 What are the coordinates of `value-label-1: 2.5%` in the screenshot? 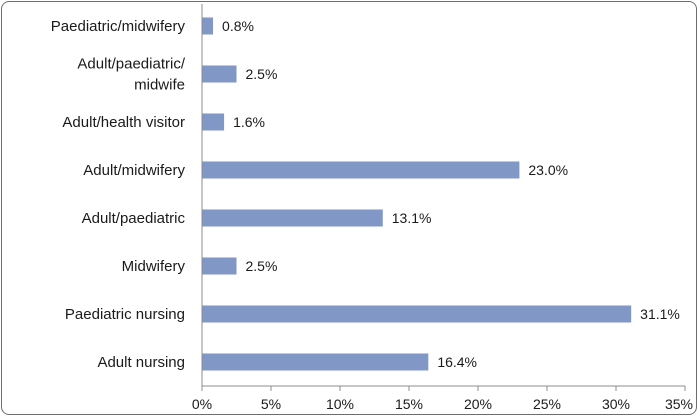 It's located at (262, 74).